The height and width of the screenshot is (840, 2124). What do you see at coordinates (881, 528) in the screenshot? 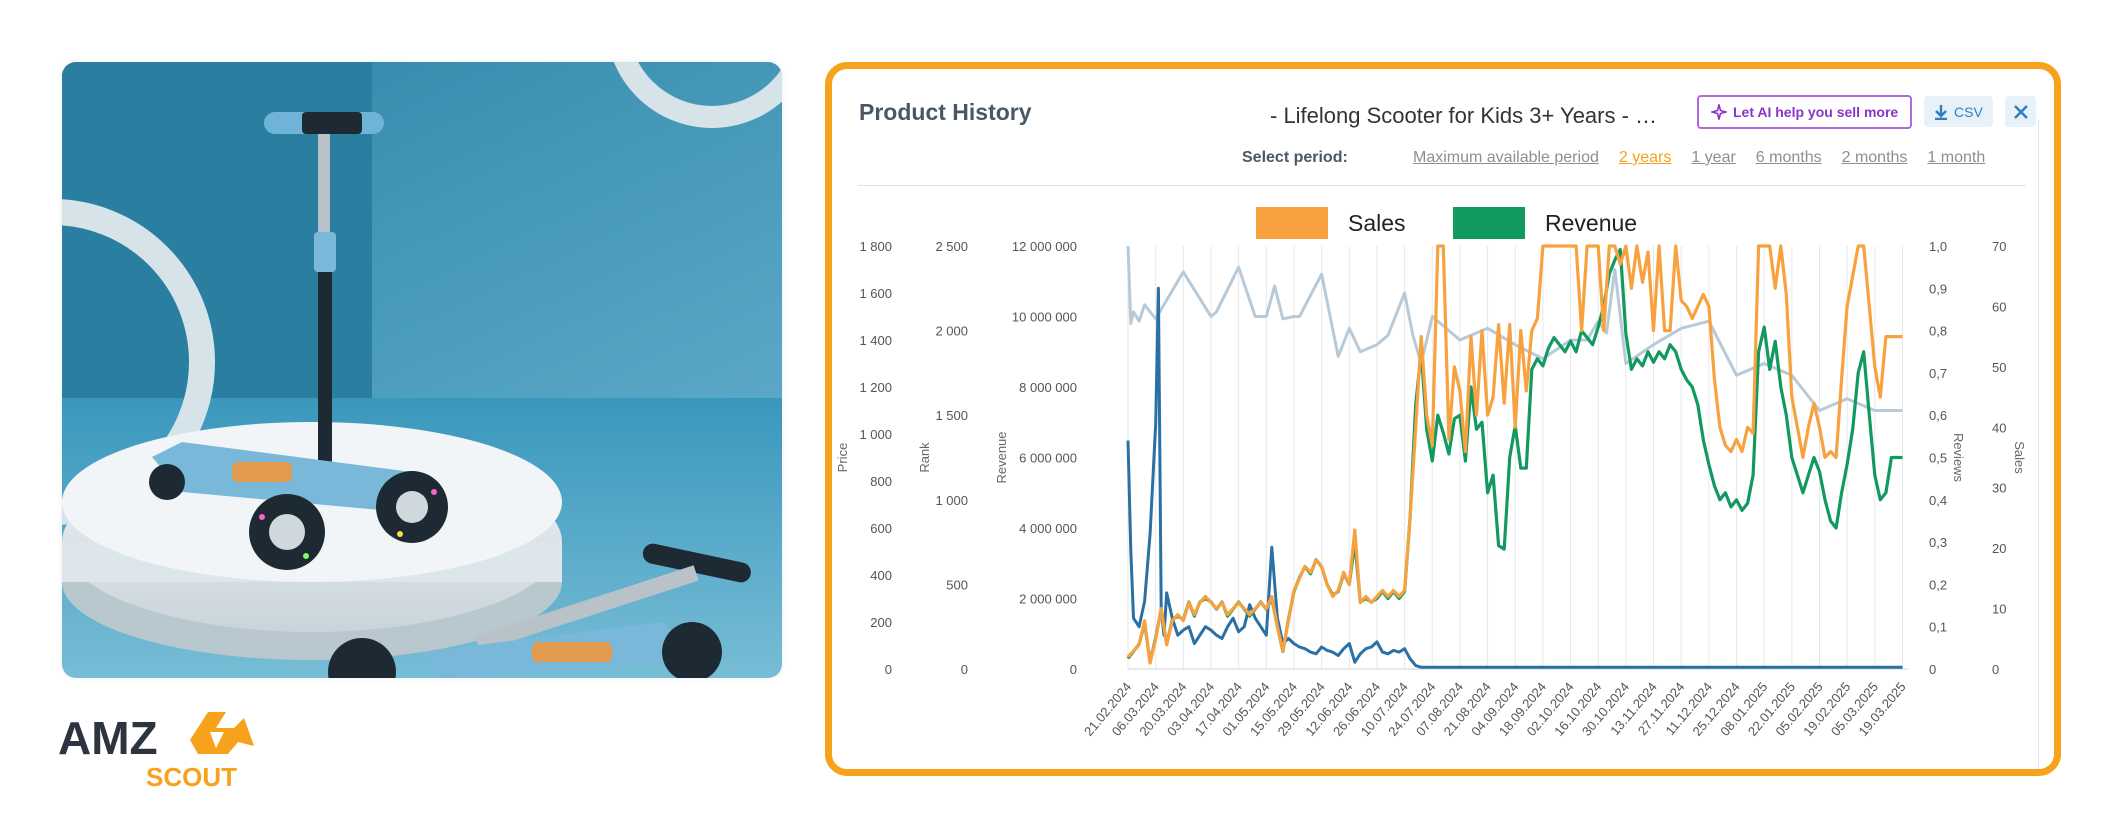
I see `price-tick-label: 600` at bounding box center [881, 528].